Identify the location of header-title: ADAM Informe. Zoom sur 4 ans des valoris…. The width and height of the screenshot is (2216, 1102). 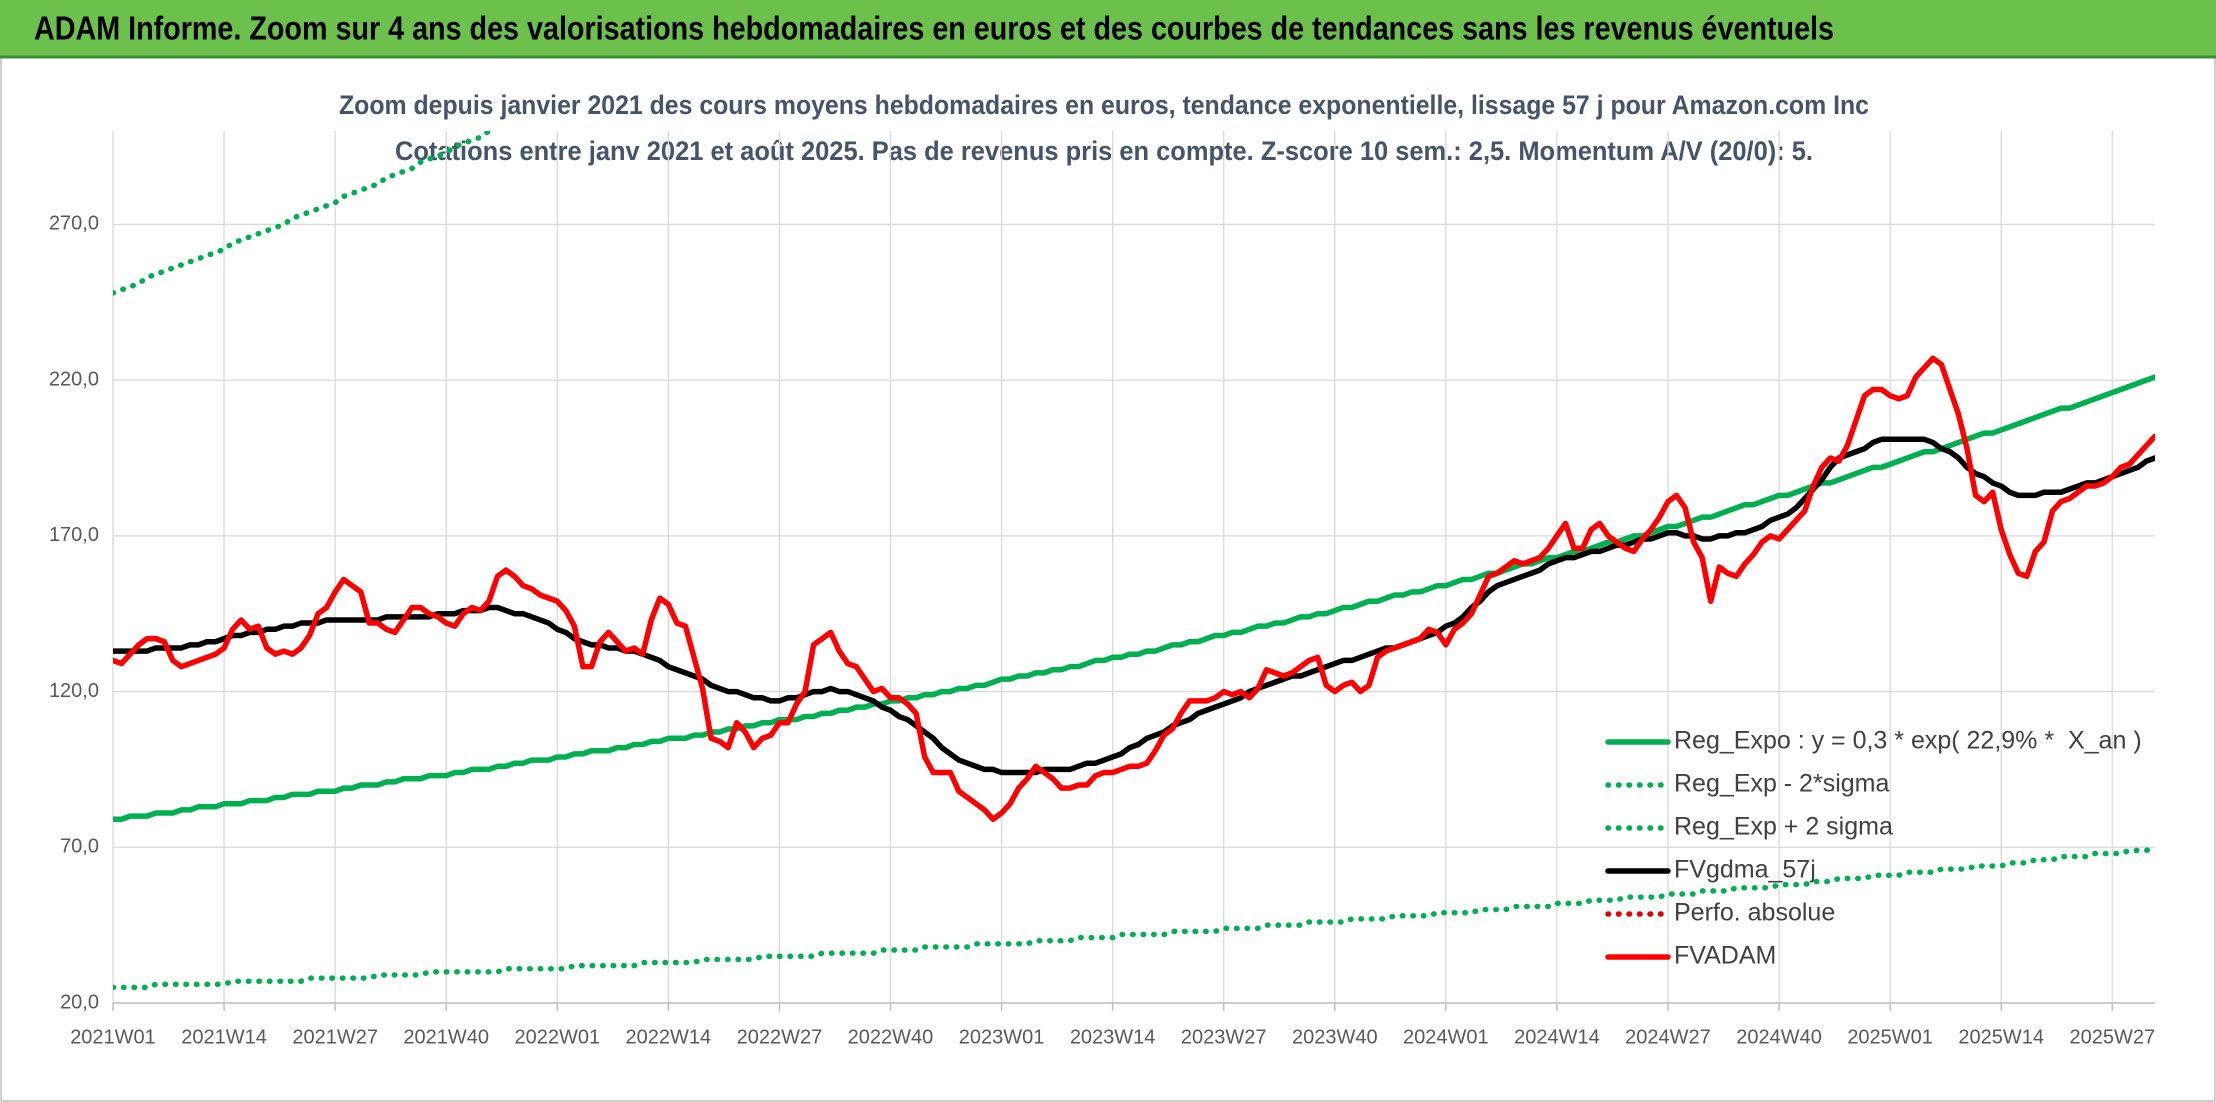
(934, 28).